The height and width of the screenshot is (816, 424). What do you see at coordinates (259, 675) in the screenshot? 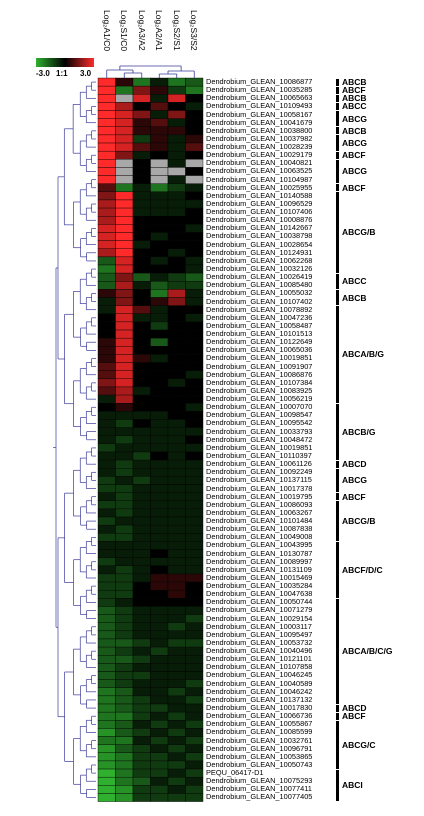
I see `gene-label: Dendrobium_GLEAN_10046245` at bounding box center [259, 675].